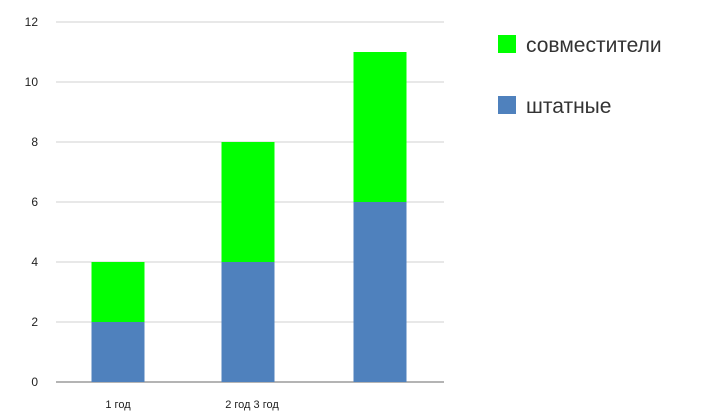 The width and height of the screenshot is (720, 414). I want to click on category-label-years-2-3: 2 год 3 год, so click(252, 405).